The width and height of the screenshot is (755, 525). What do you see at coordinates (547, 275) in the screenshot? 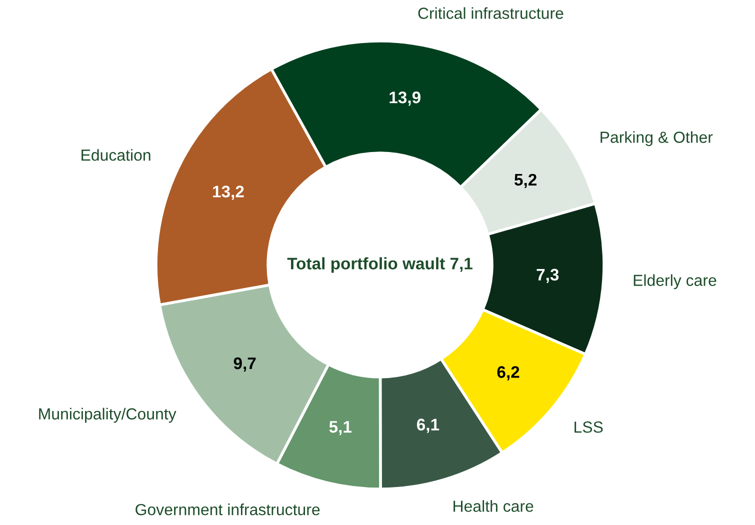
I see `data-label: 7,3` at bounding box center [547, 275].